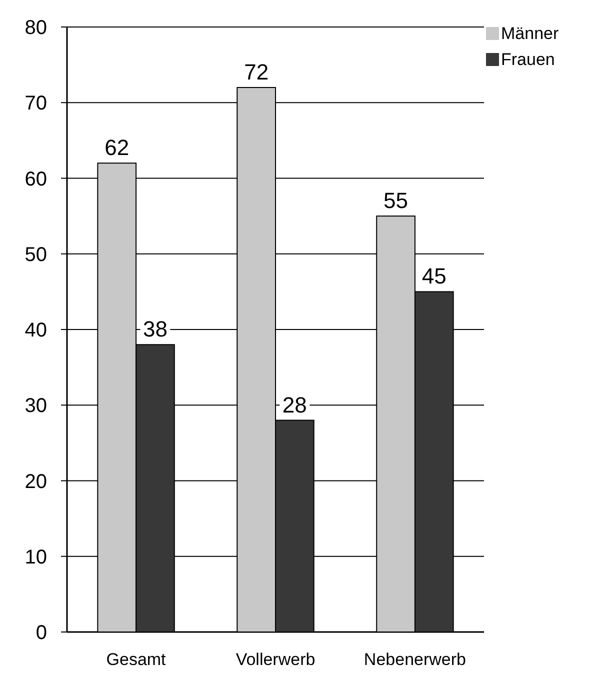  I want to click on legend-label: Männer, so click(530, 33).